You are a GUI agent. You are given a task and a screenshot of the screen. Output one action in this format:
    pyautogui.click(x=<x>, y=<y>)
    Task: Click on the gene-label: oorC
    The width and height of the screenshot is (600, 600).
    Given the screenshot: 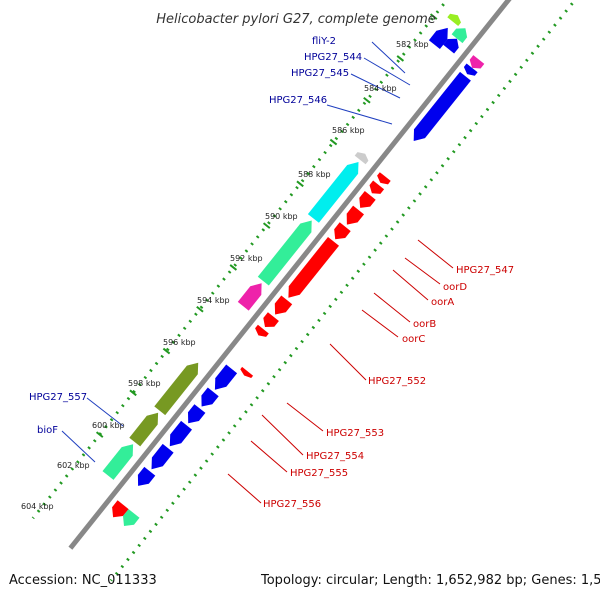 What is the action you would take?
    pyautogui.click(x=413, y=339)
    